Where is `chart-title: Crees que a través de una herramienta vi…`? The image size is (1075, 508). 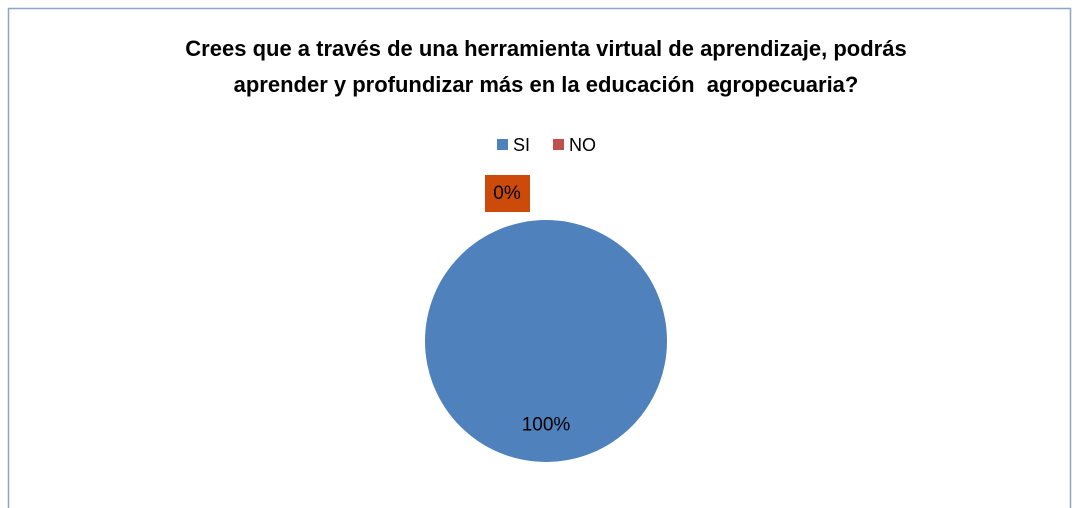
chart-title: Crees que a través de una herramienta vi… is located at coordinates (545, 48).